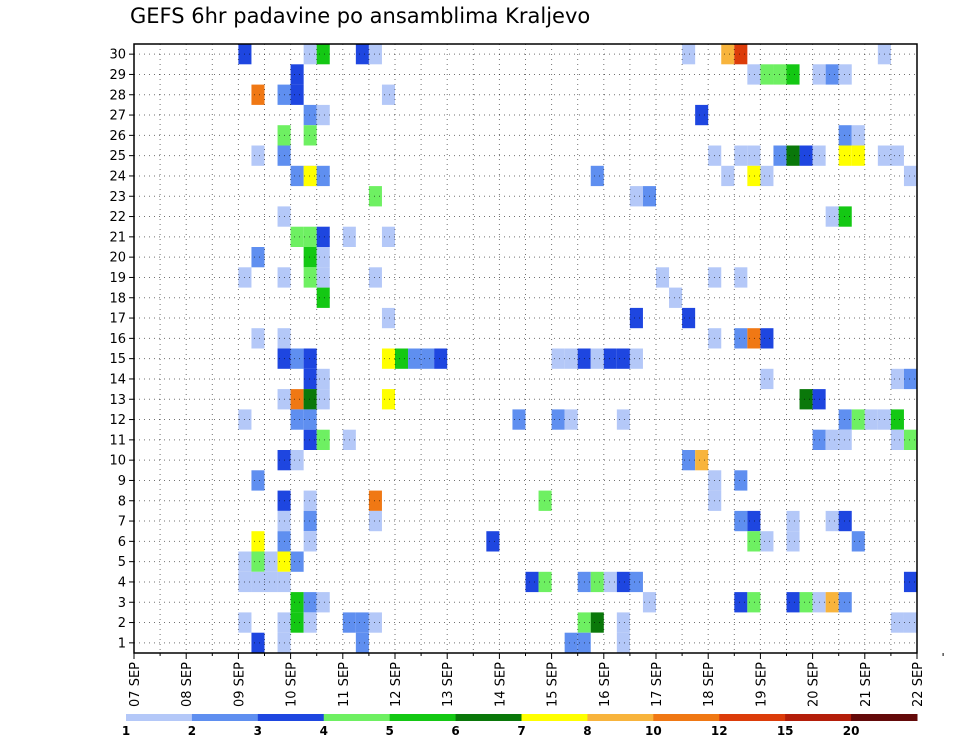  Describe the element at coordinates (360, 16) in the screenshot. I see `chart-title: GEFS 6hr padavine po ansamblima Kraljevo` at that location.